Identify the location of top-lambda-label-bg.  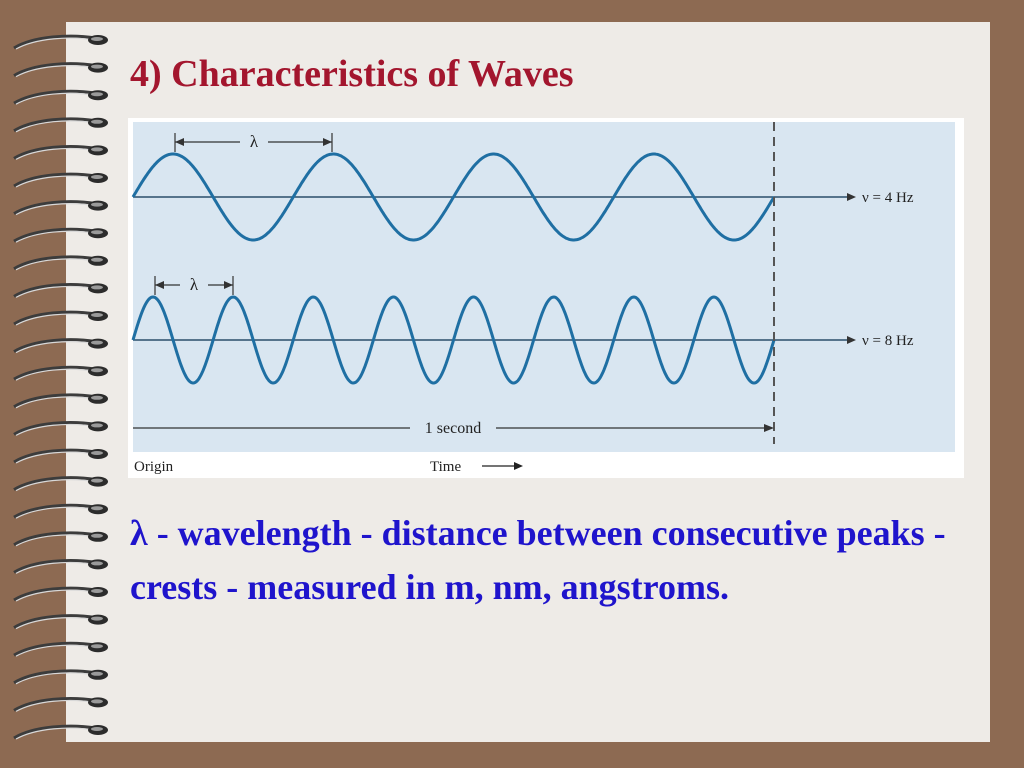
(254, 141).